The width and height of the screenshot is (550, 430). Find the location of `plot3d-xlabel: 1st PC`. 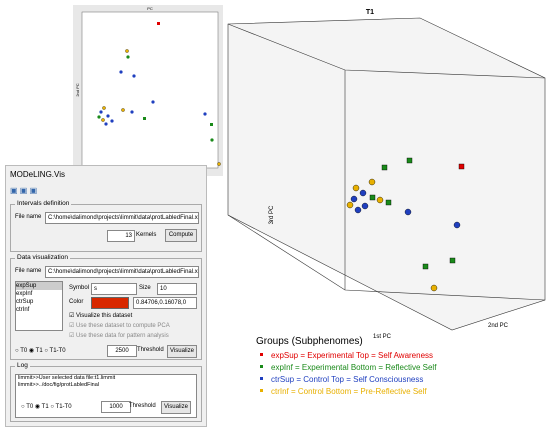

plot3d-xlabel: 1st PC is located at coordinates (382, 337).